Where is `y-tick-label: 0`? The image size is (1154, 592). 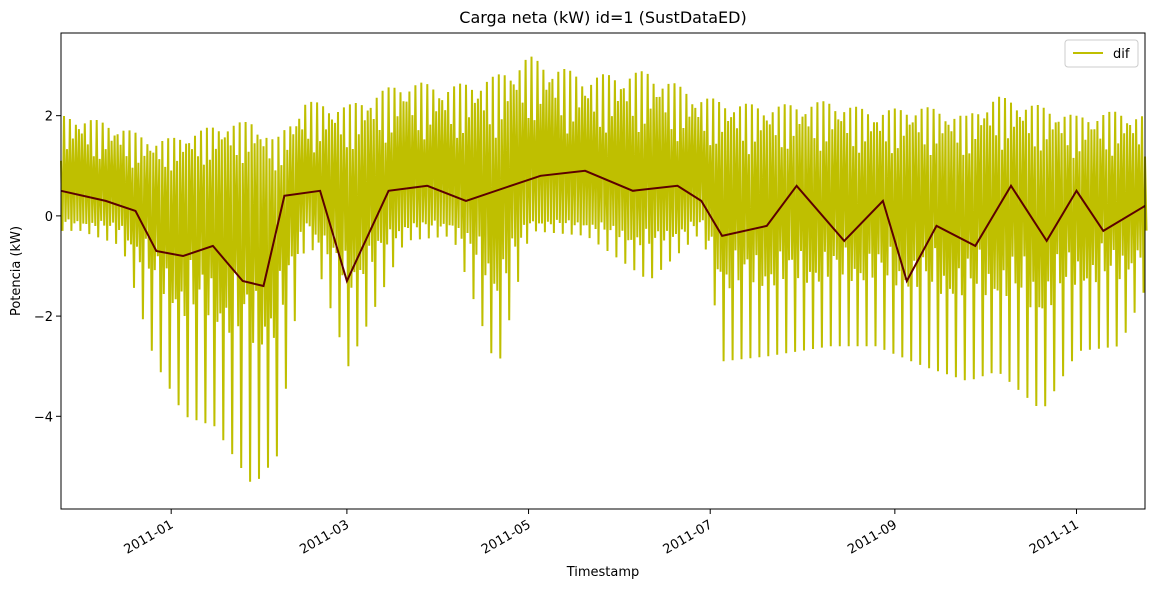
y-tick-label: 0 is located at coordinates (49, 217).